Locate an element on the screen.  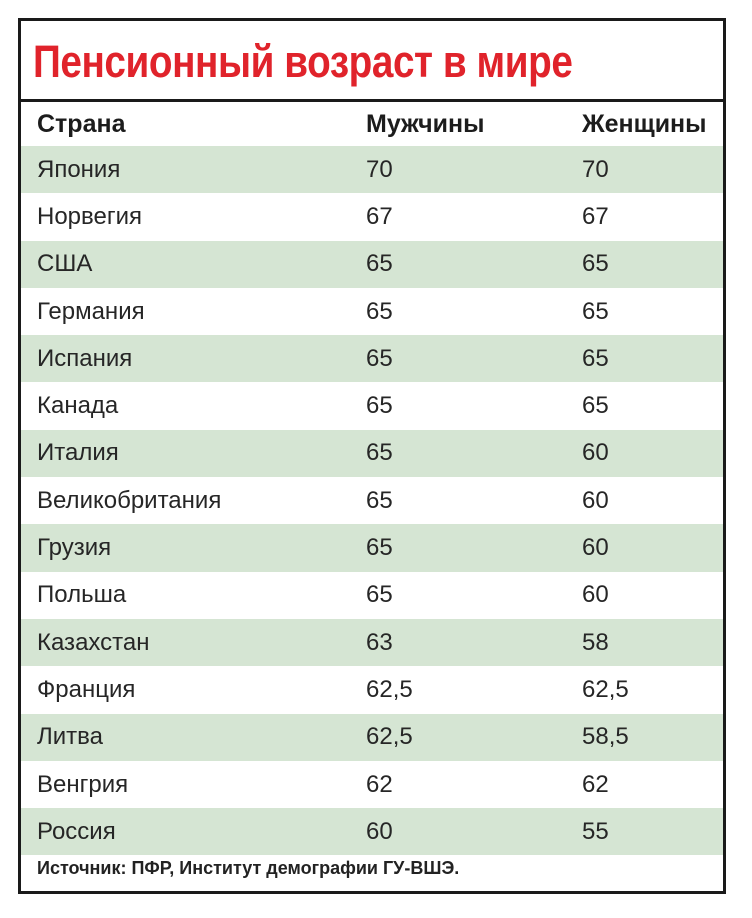
table-row: США 65 65 is located at coordinates (372, 264).